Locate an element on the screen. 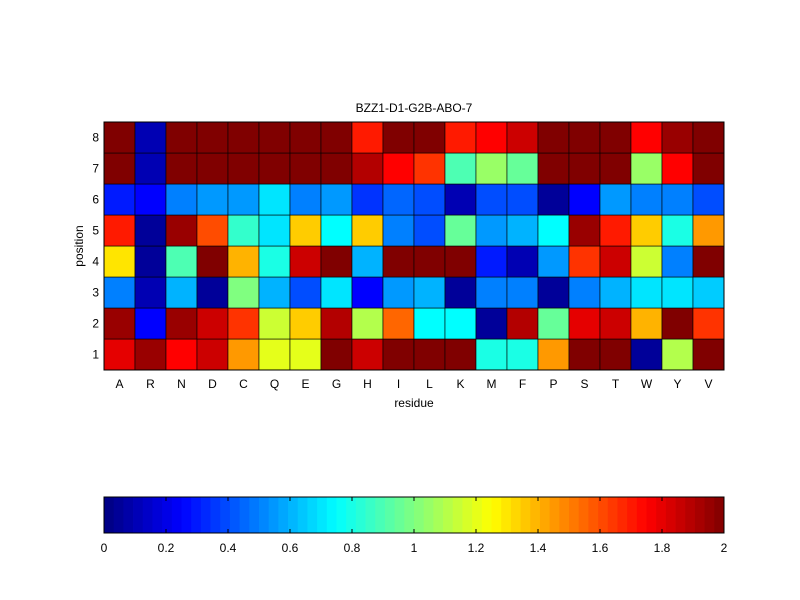 The height and width of the screenshot is (600, 800). x-tick-label: Y is located at coordinates (677, 384).